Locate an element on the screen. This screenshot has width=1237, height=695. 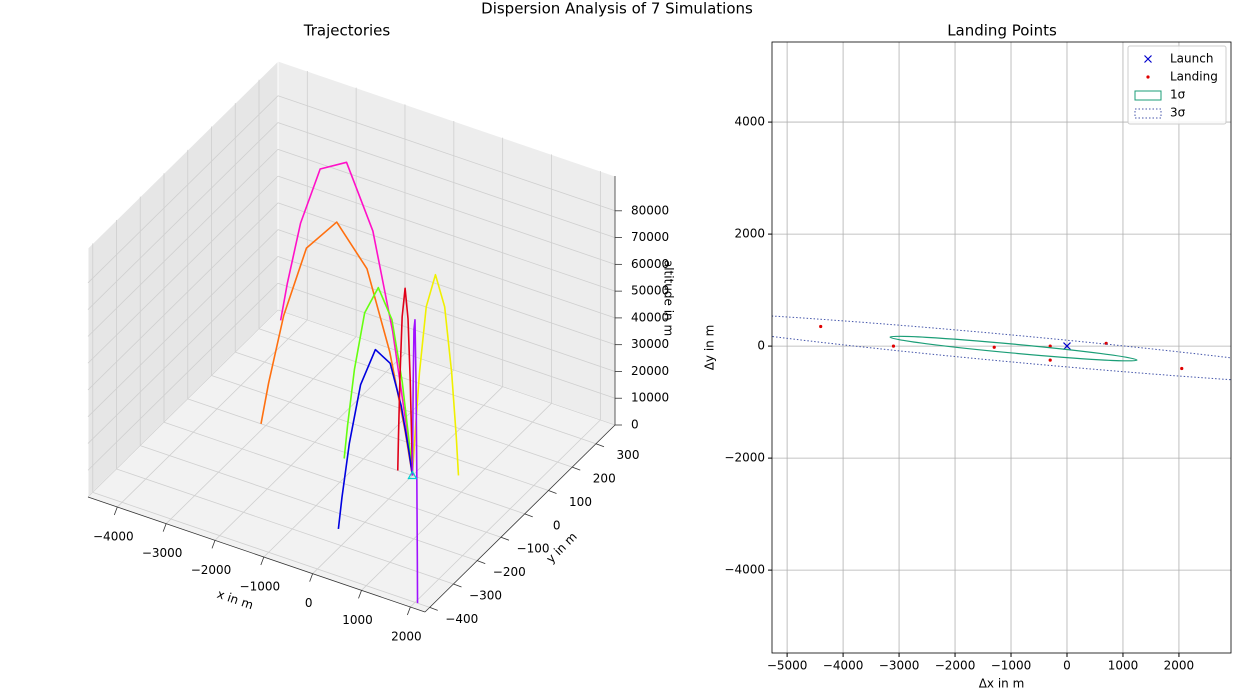
x-tick-label: −5000 is located at coordinates (787, 666).